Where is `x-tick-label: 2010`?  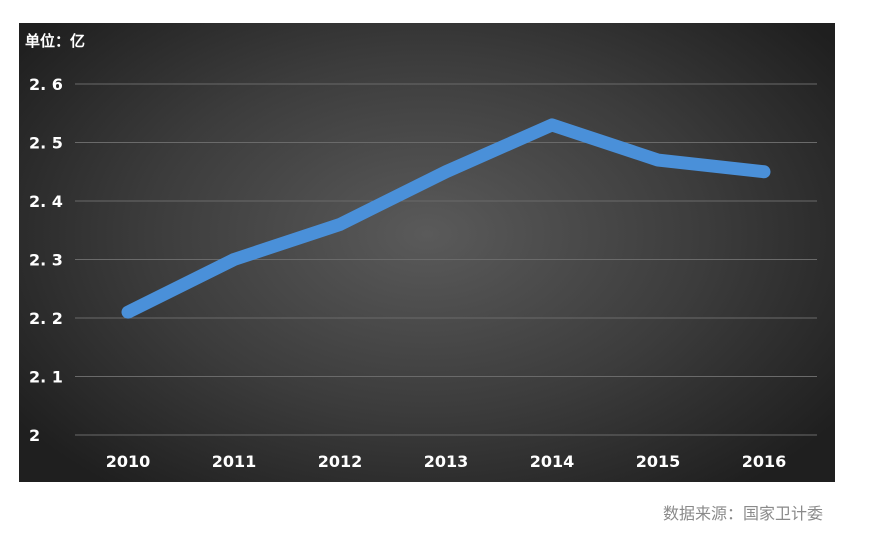 x-tick-label: 2010 is located at coordinates (128, 461).